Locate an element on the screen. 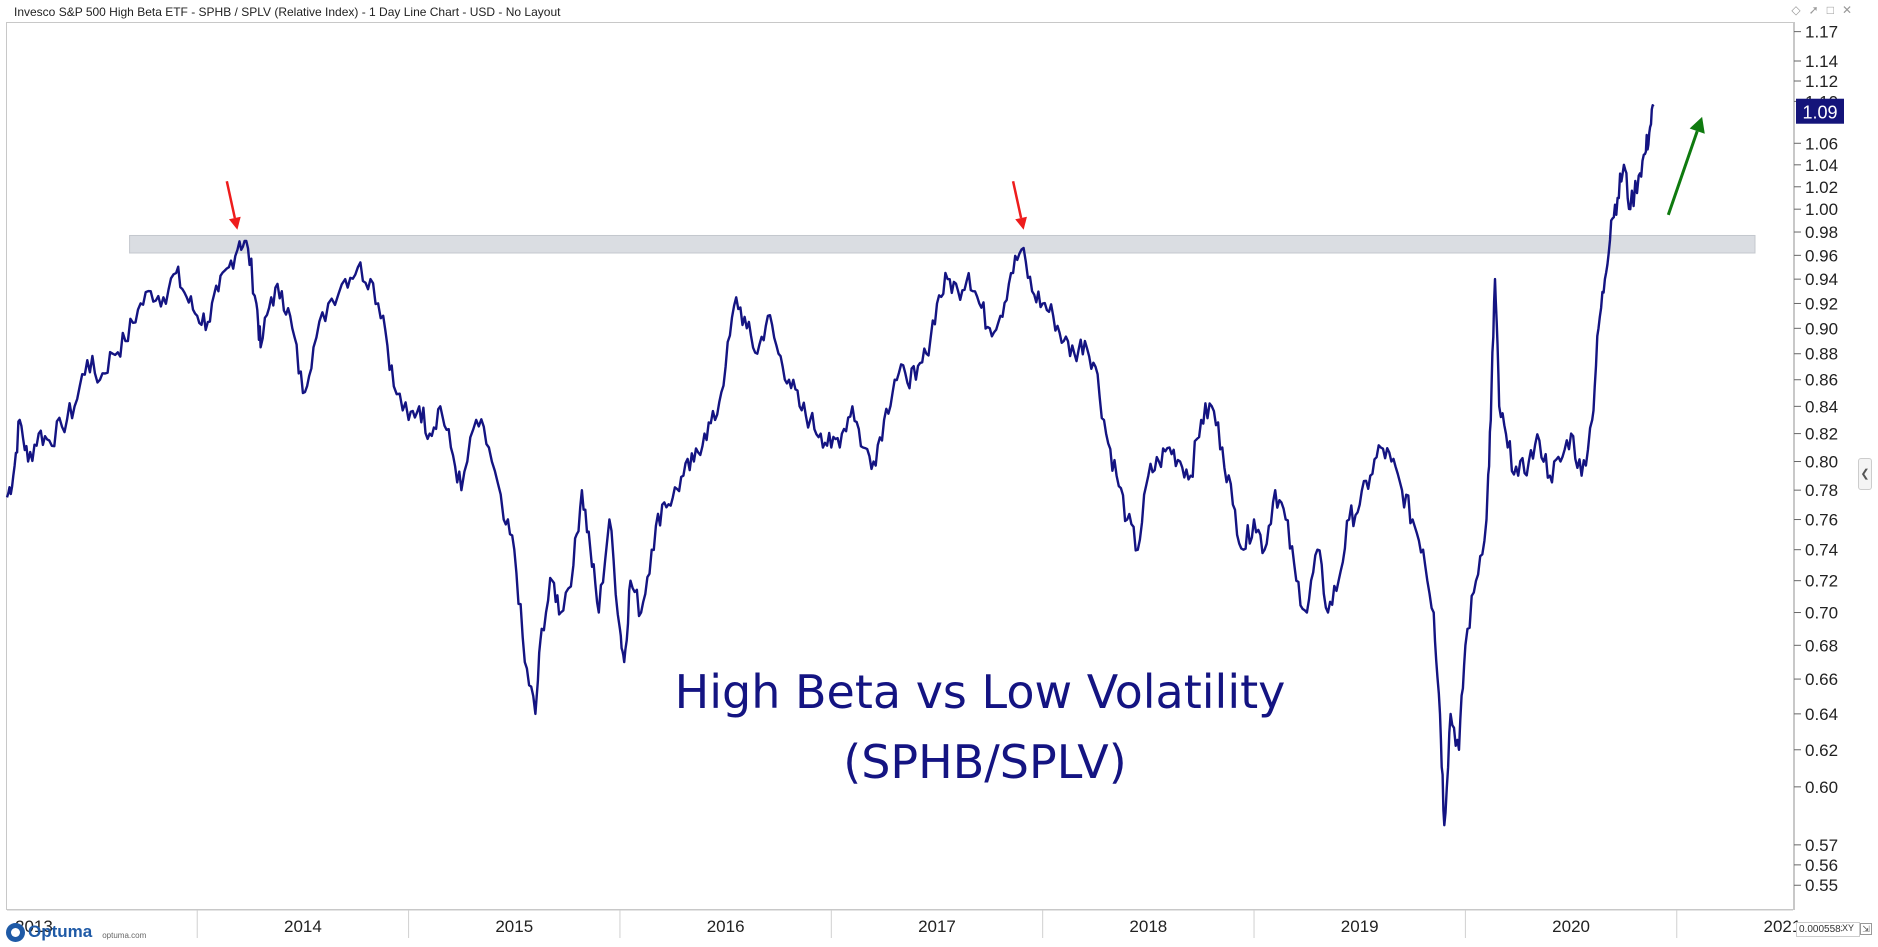 The height and width of the screenshot is (947, 1878). y-tick-label: 0.76 is located at coordinates (1821, 520).